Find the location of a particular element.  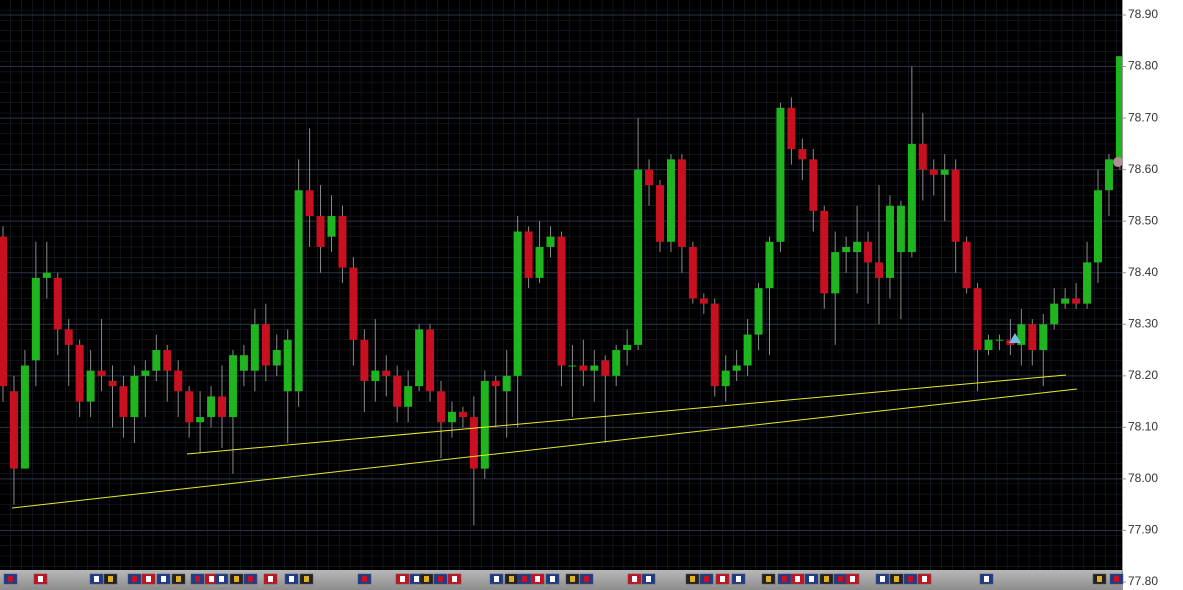

y-tick-label: 78.50 is located at coordinates (1143, 220).